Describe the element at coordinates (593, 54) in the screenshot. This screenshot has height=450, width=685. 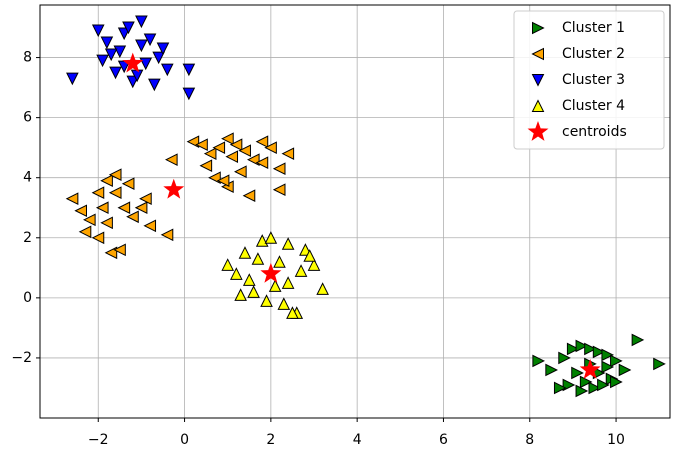
I see `legend-label: Cluster 2` at that location.